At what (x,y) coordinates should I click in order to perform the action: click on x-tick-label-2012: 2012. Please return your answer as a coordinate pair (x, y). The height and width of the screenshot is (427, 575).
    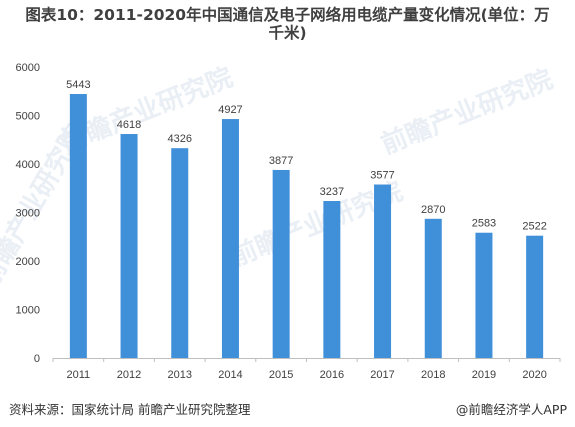
    Looking at the image, I should click on (129, 375).